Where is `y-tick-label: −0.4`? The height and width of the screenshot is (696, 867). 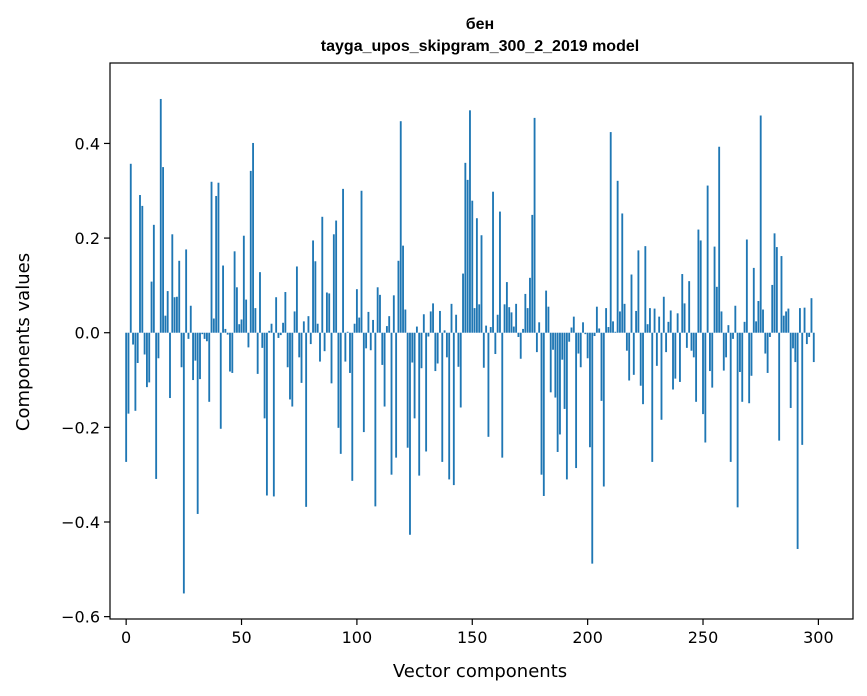
y-tick-label: −0.4 is located at coordinates (80, 522).